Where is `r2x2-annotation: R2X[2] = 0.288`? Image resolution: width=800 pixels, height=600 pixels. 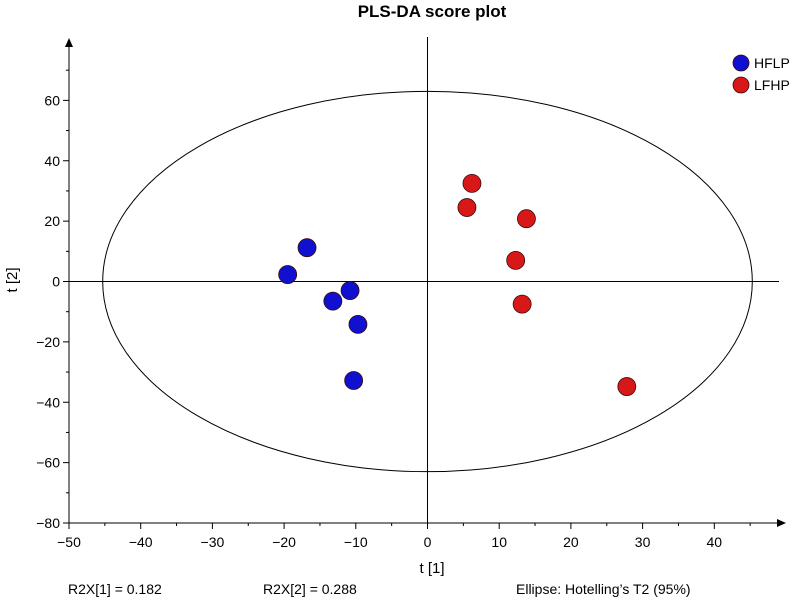 r2x2-annotation: R2X[2] = 0.288 is located at coordinates (310, 589).